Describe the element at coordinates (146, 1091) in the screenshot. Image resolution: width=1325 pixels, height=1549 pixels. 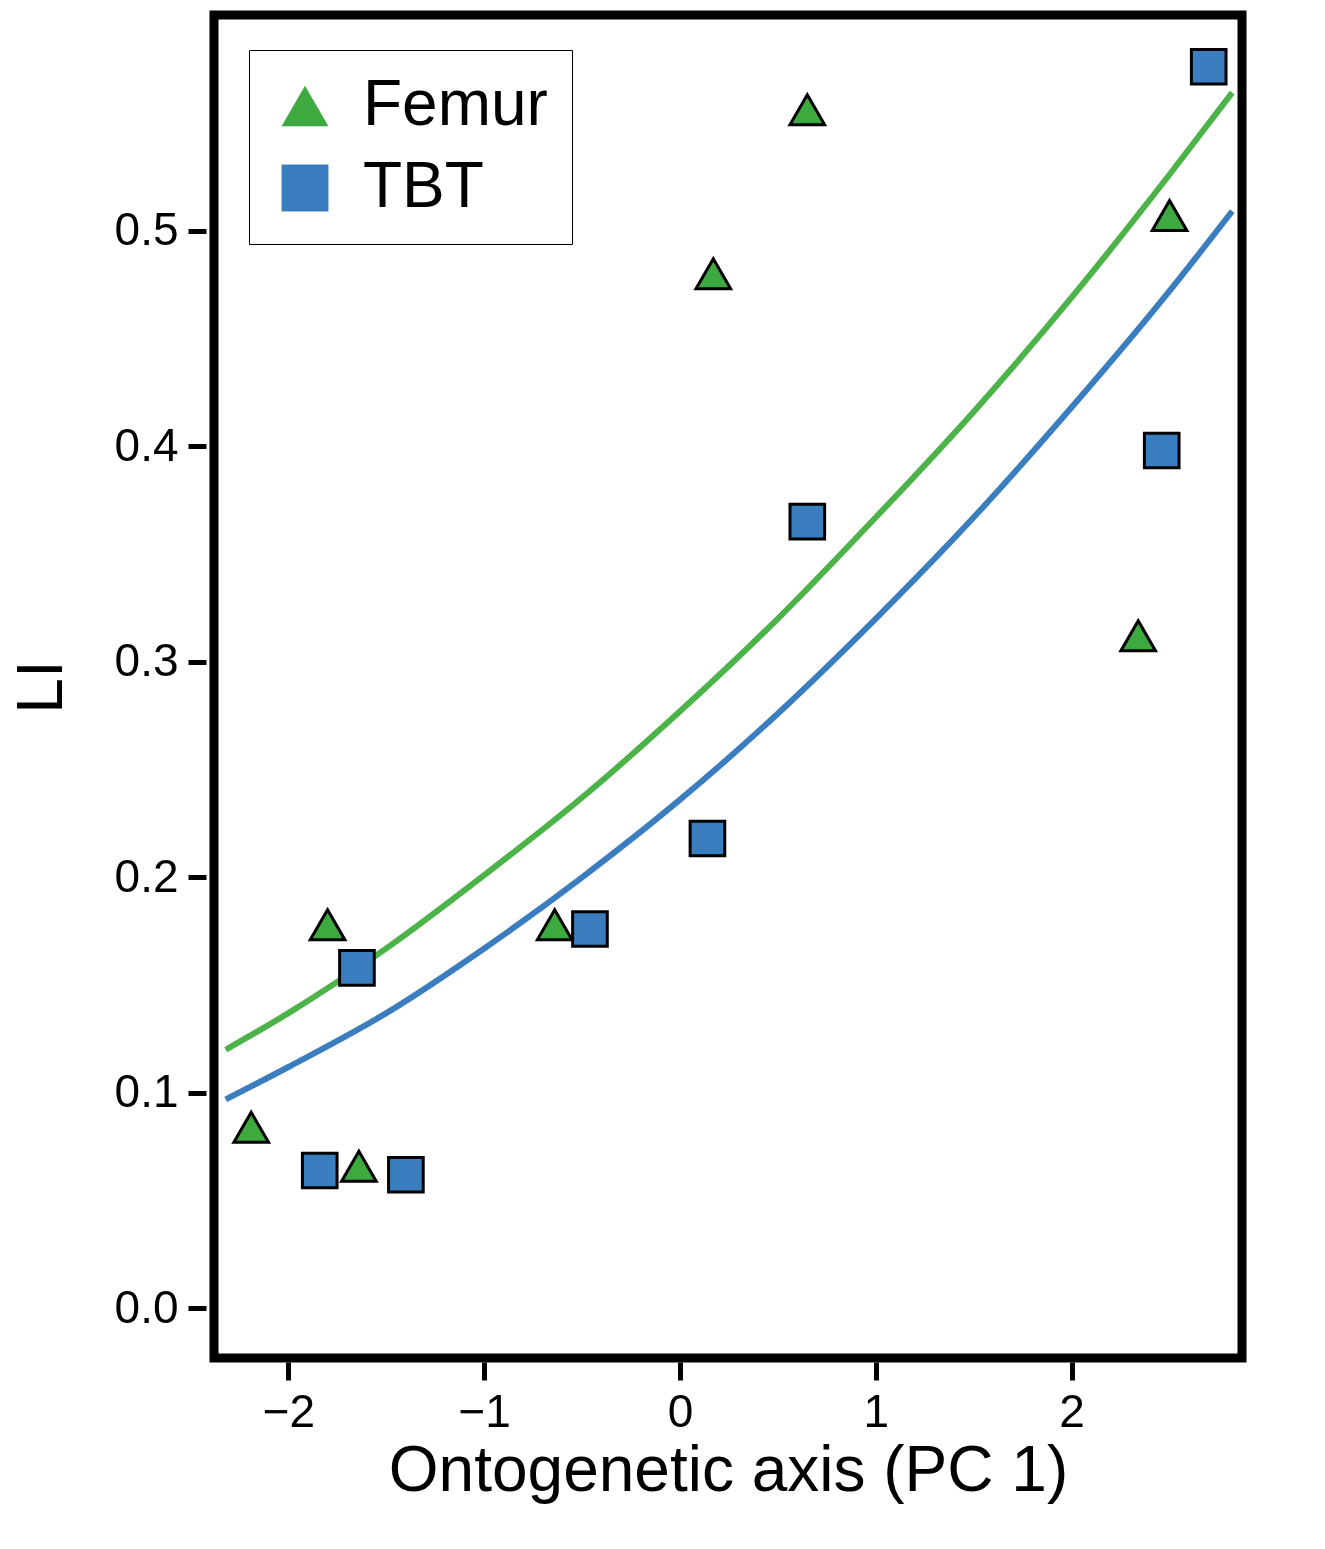
I see `y-tick-label: 0.1` at that location.